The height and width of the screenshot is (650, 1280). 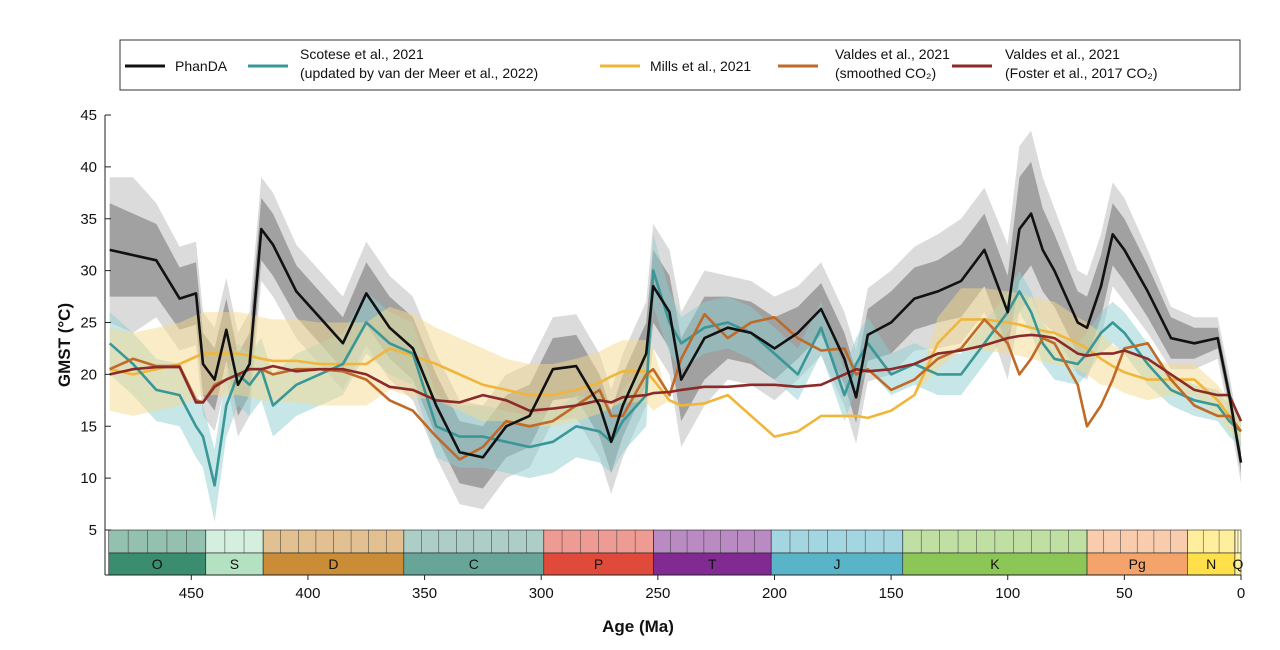 What do you see at coordinates (1238, 564) in the screenshot?
I see `period-label: Q` at bounding box center [1238, 564].